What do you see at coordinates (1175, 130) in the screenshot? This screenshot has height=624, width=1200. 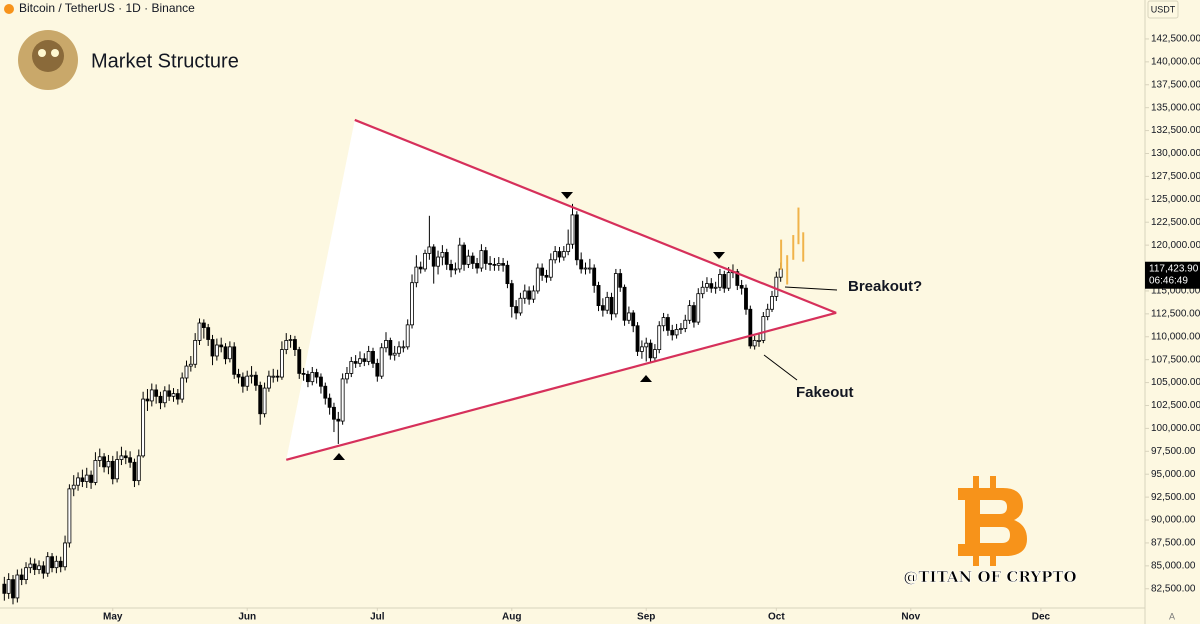 I see `y-tick-label: 132,500.00` at bounding box center [1175, 130].